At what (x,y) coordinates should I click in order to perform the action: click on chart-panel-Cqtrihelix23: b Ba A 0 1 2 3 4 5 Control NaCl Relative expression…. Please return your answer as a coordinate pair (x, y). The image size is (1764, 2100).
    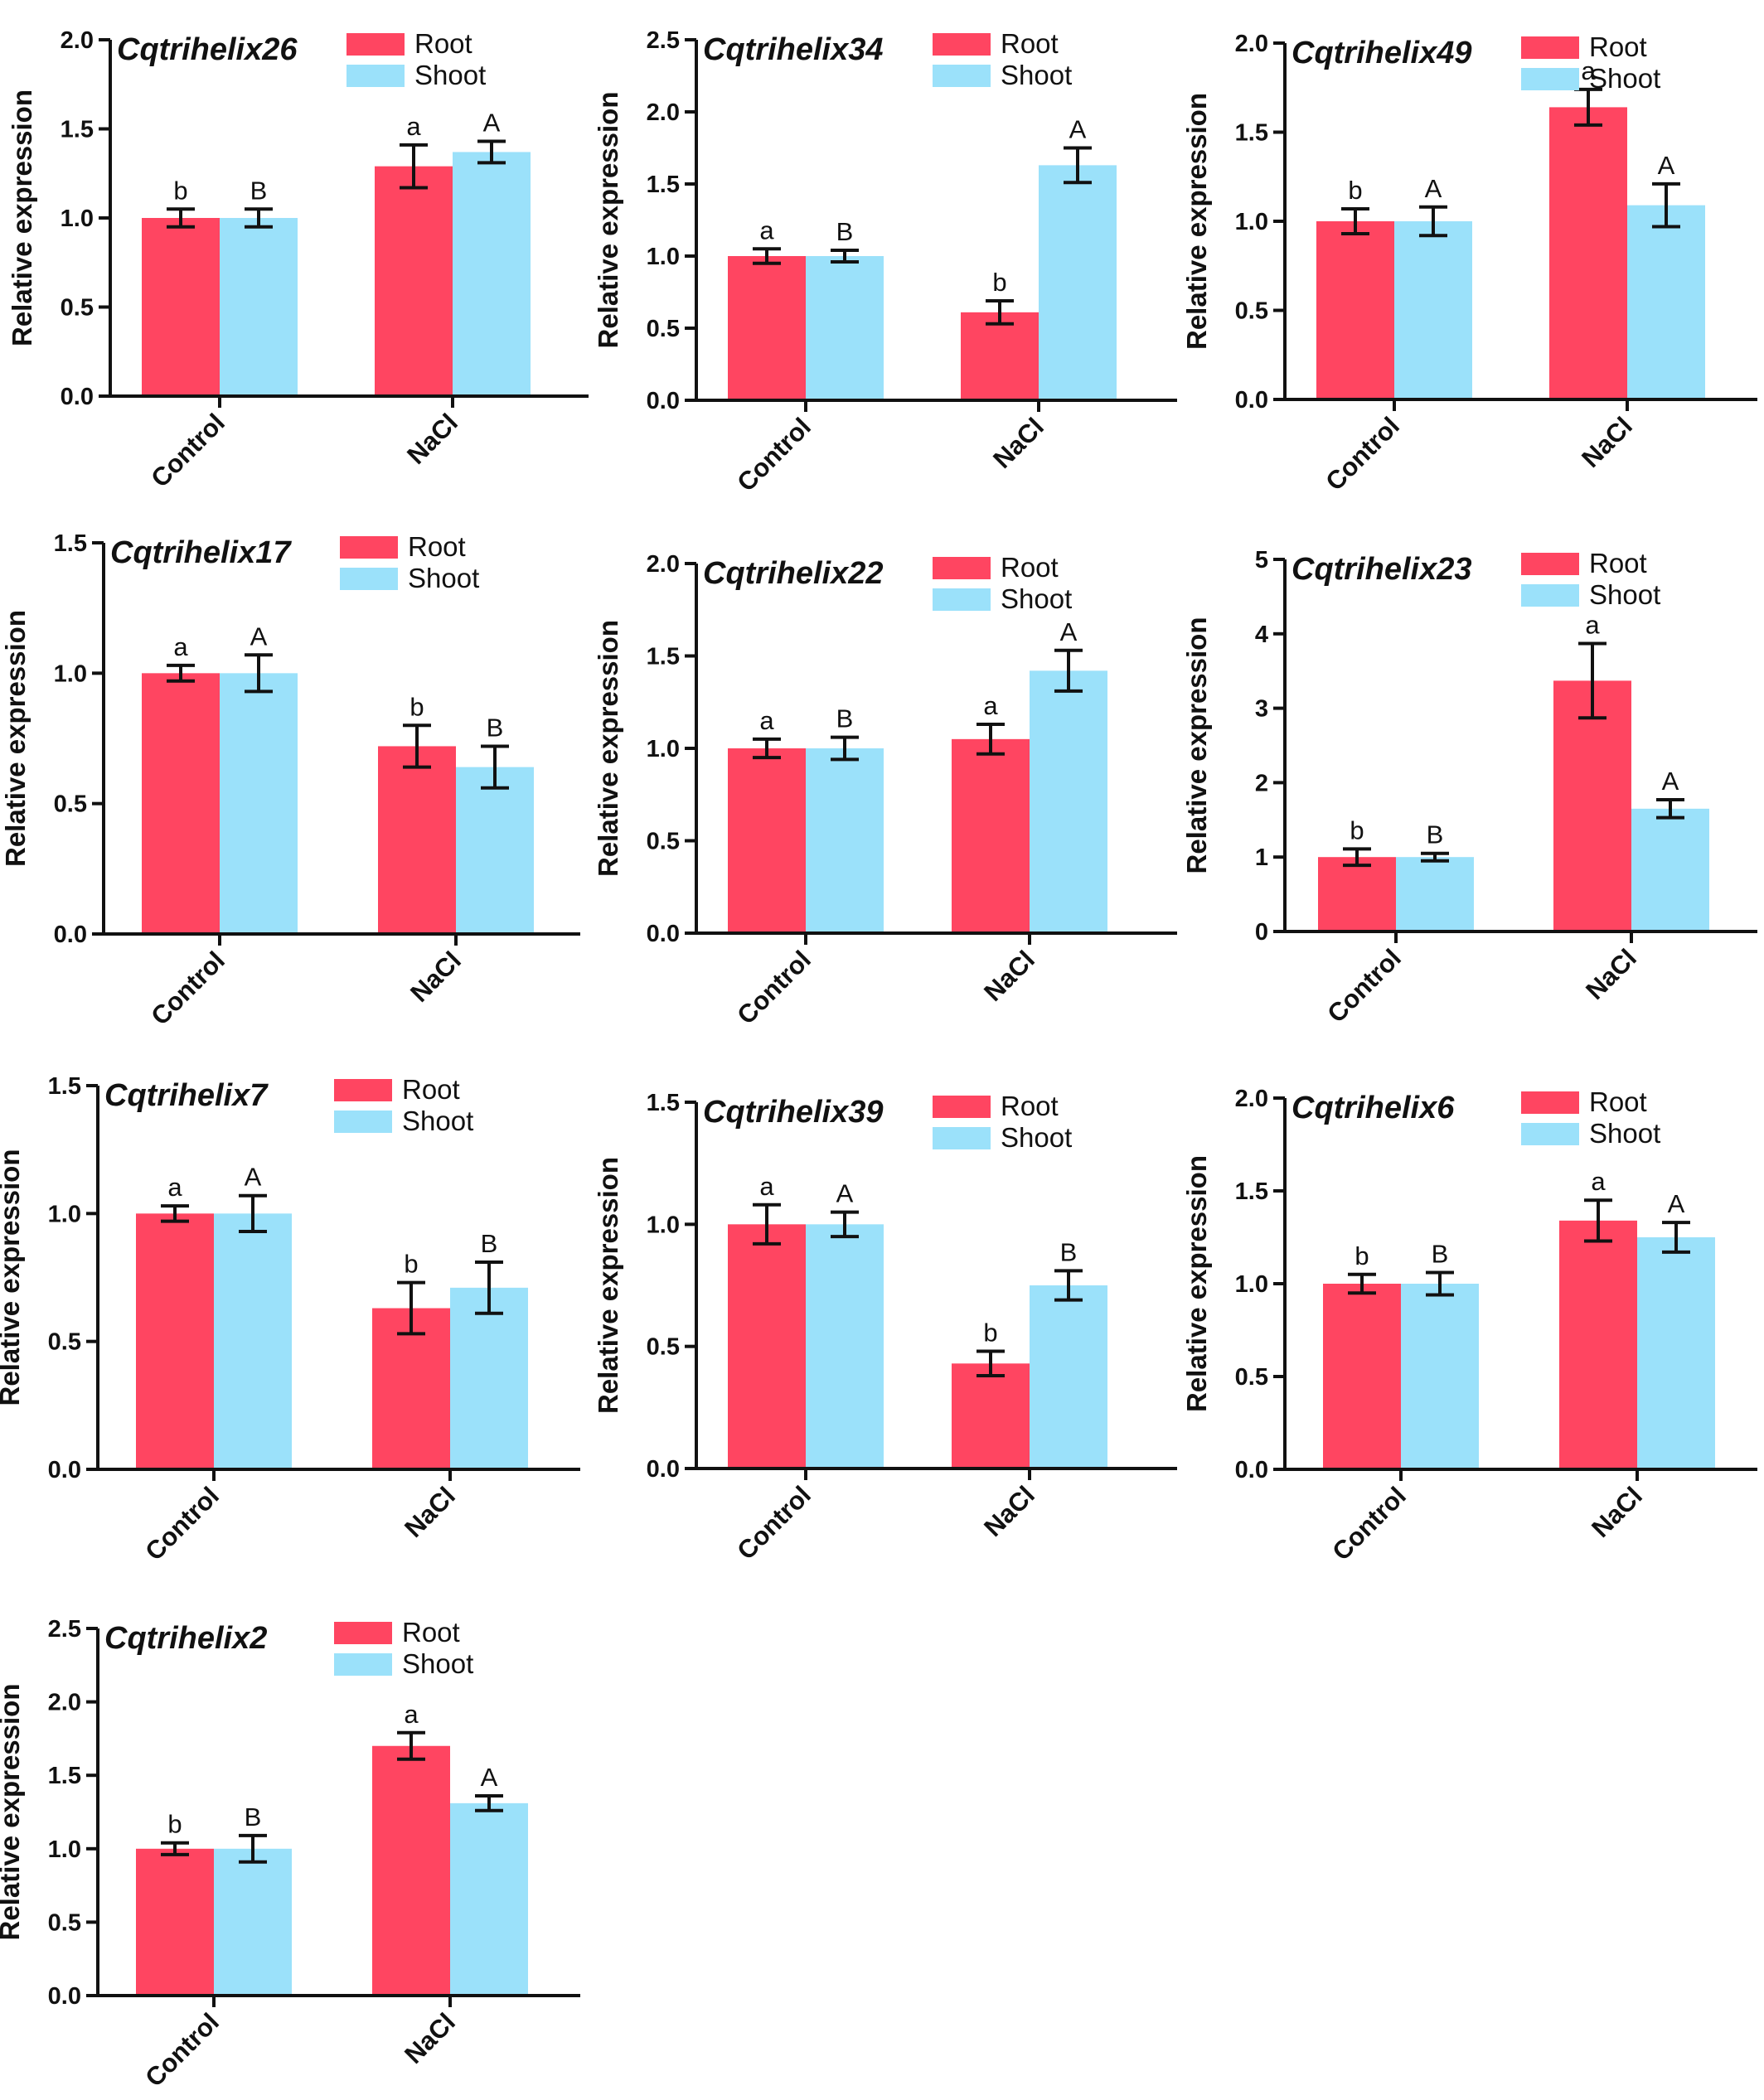
    Looking at the image, I should click on (1469, 788).